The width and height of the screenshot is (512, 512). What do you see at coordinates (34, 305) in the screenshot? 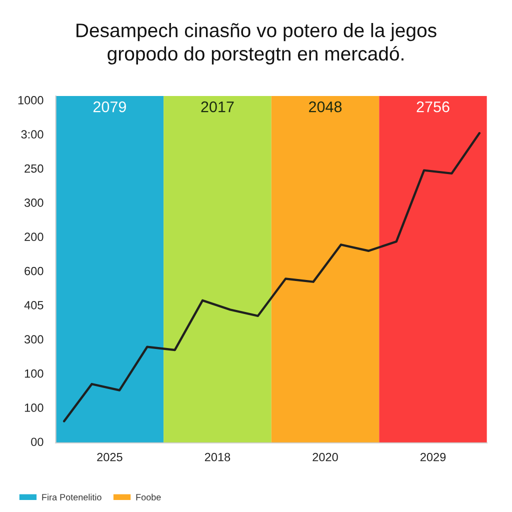
I see `text: 405` at bounding box center [34, 305].